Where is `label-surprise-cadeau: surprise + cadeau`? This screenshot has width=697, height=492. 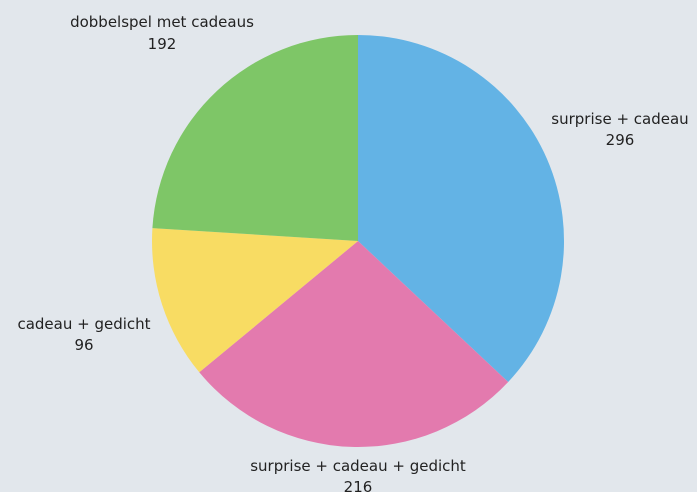 label-surprise-cadeau: surprise + cadeau is located at coordinates (619, 119).